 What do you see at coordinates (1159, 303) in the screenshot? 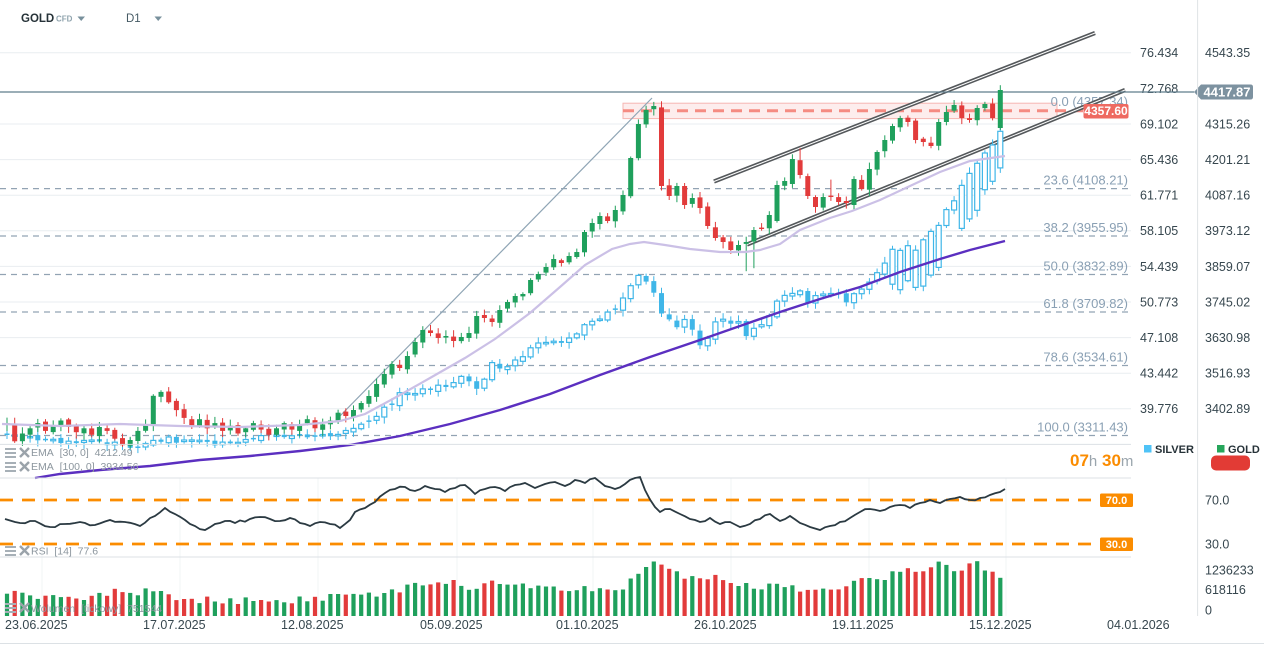
I see `svg-text: 50.773` at bounding box center [1159, 303].